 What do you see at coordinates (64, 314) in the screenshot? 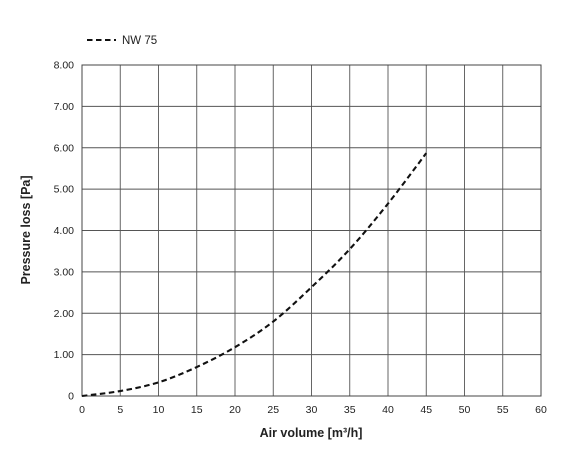
I see `y-tick-label-2-00: 2.00` at bounding box center [64, 314].